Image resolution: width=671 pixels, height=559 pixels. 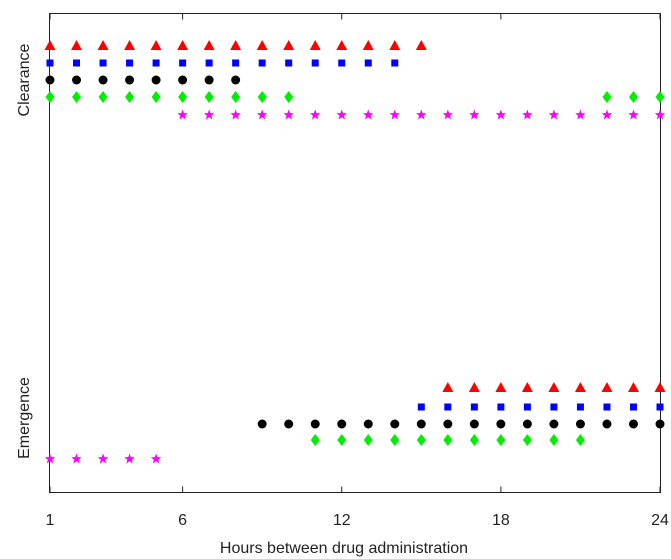 What do you see at coordinates (660, 520) in the screenshot?
I see `x-tick-label: 24` at bounding box center [660, 520].